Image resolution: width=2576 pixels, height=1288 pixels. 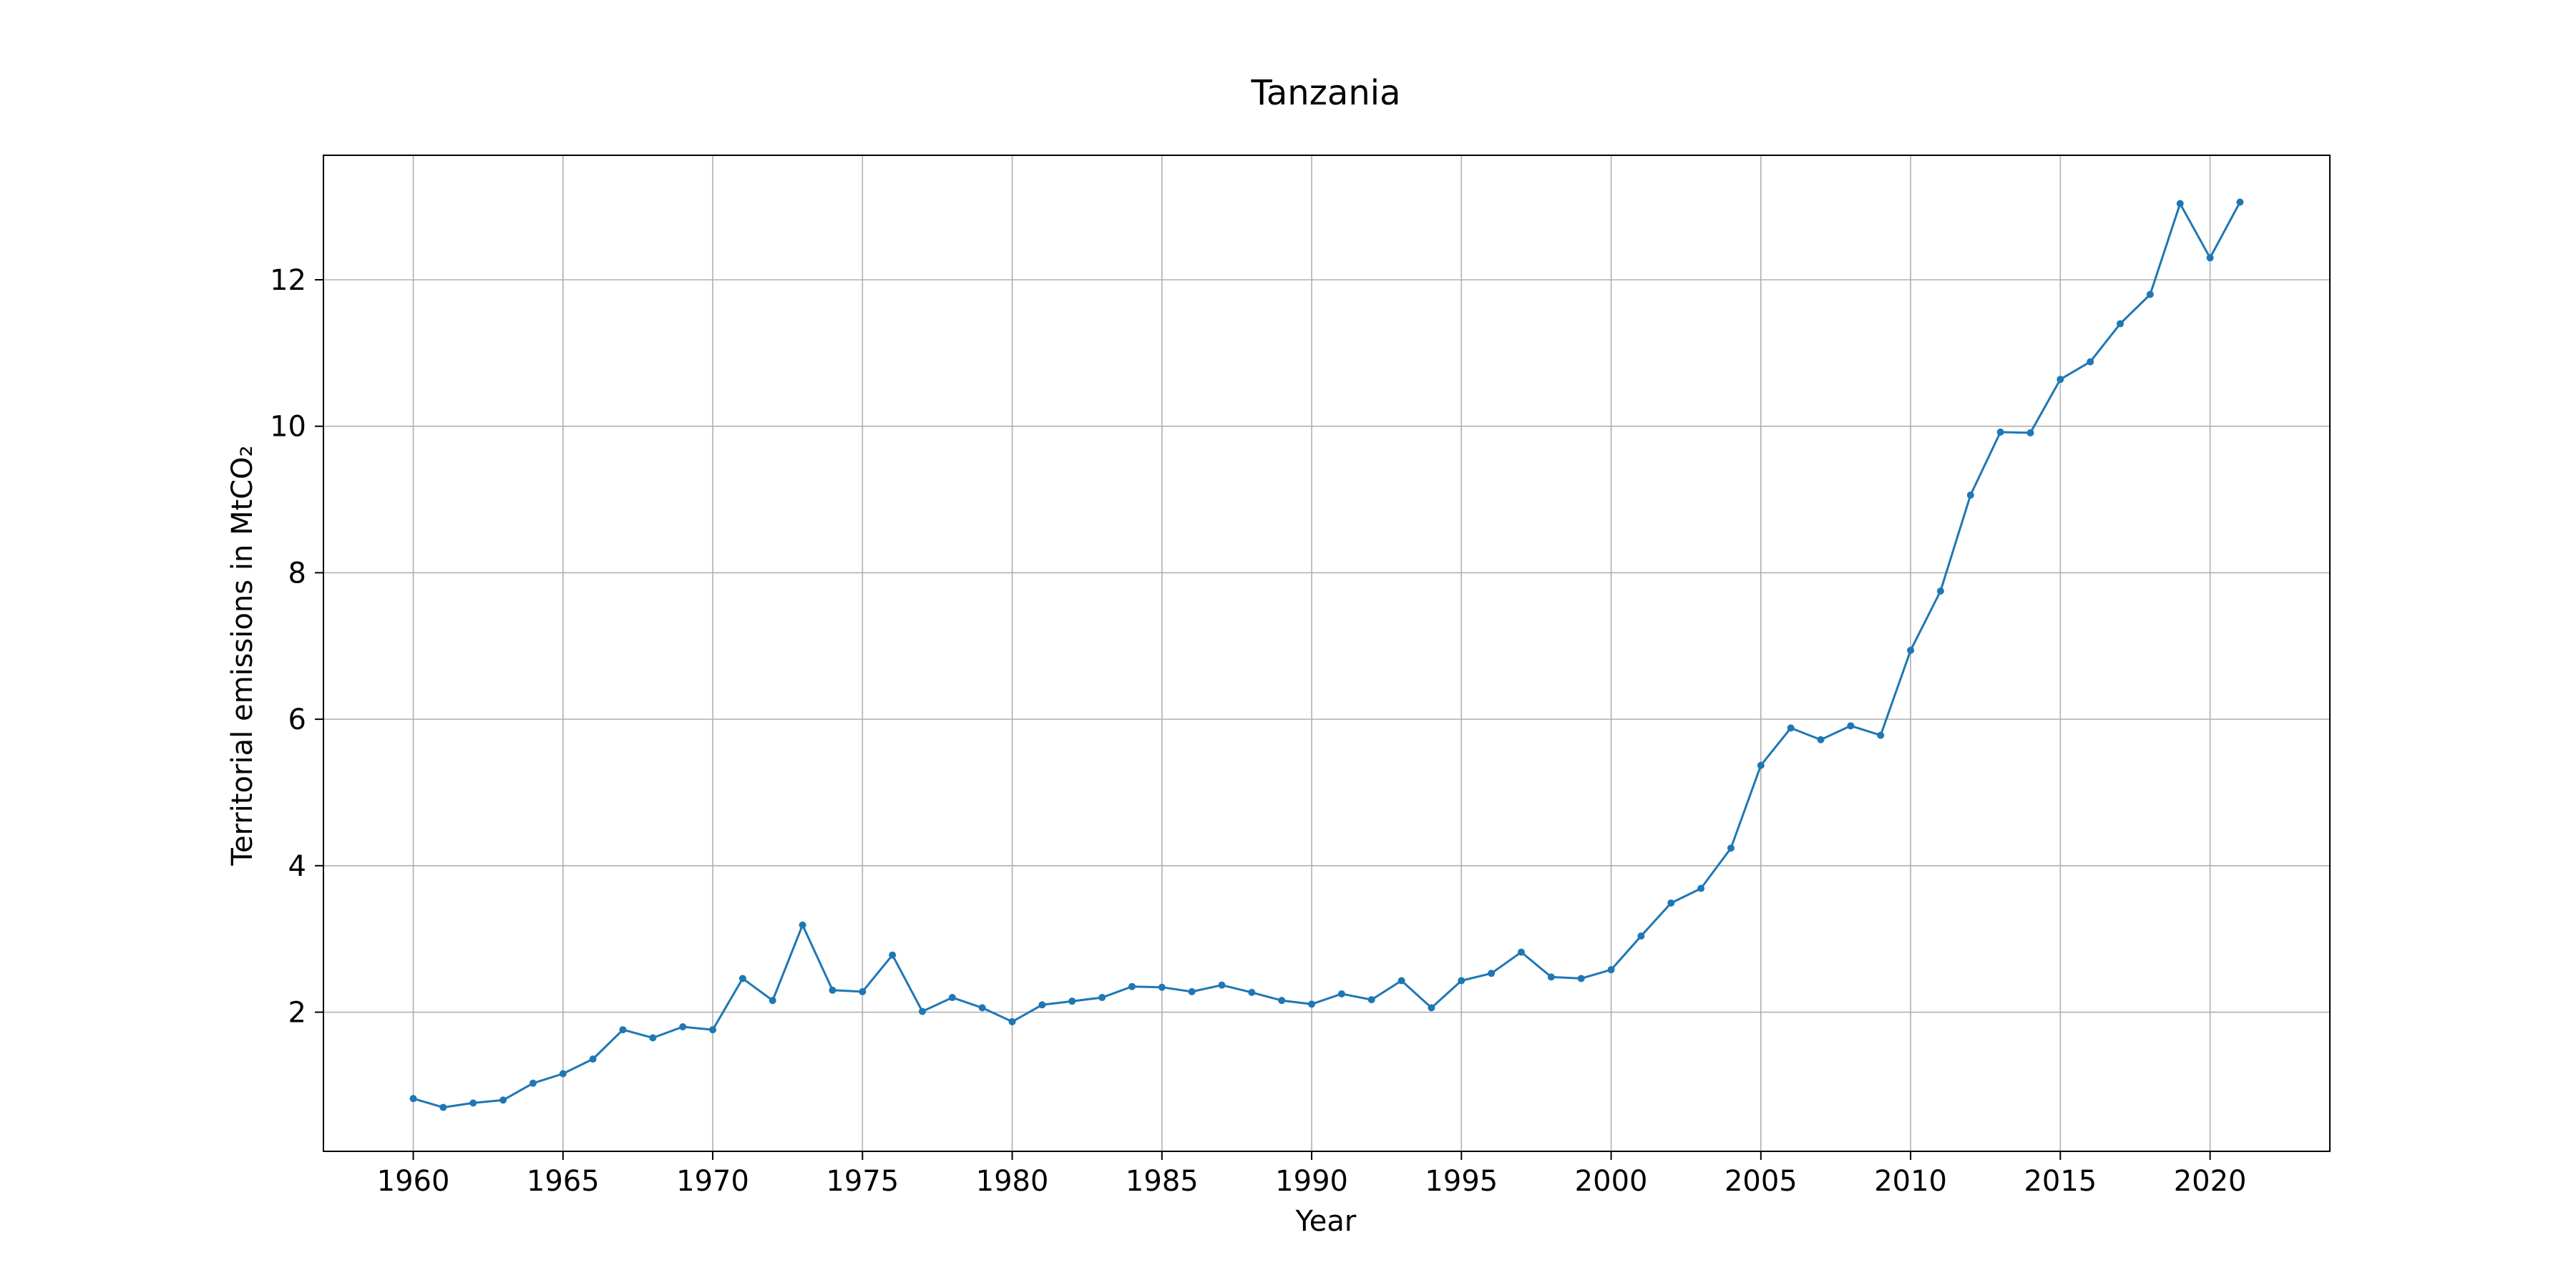 What do you see at coordinates (242, 655) in the screenshot?
I see `y-axis-title: Territorial emissions in MtCO₂` at bounding box center [242, 655].